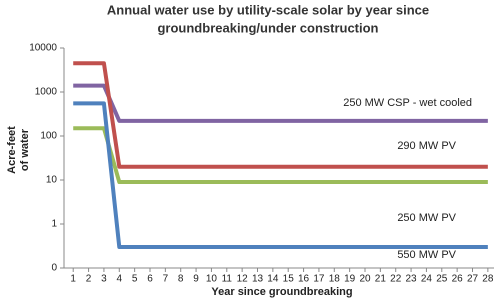 The image size is (500, 300). Describe the element at coordinates (104, 279) in the screenshot. I see `x-tick-label: 3` at that location.